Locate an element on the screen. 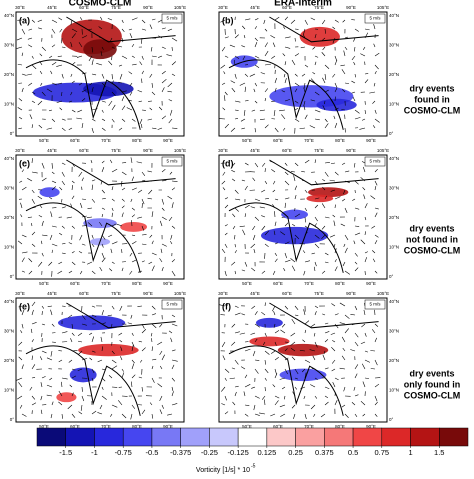 This screenshot has width=474, height=479. colorbar-tick-label: -0.375 is located at coordinates (180, 452).